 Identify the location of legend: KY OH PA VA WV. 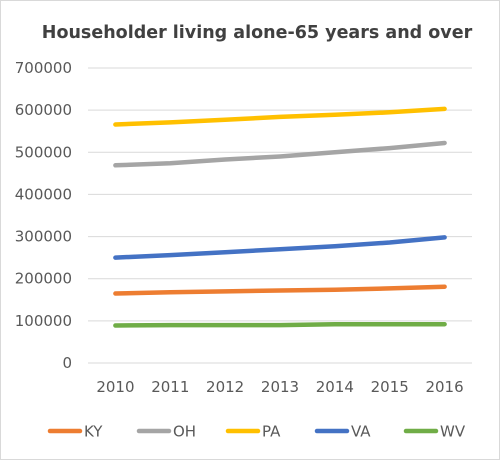
(256, 432).